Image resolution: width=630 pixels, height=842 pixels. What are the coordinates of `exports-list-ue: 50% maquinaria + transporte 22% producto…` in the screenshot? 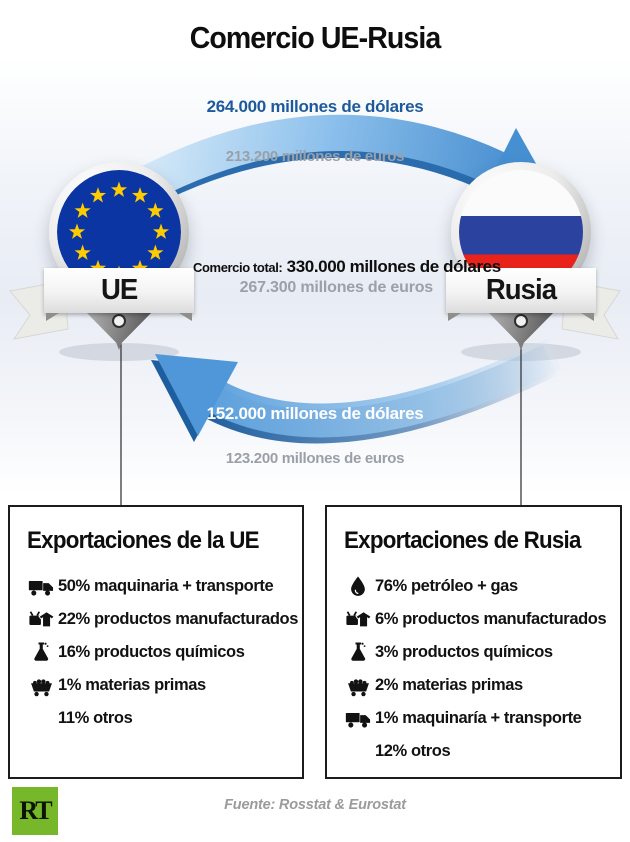 It's located at (156, 652).